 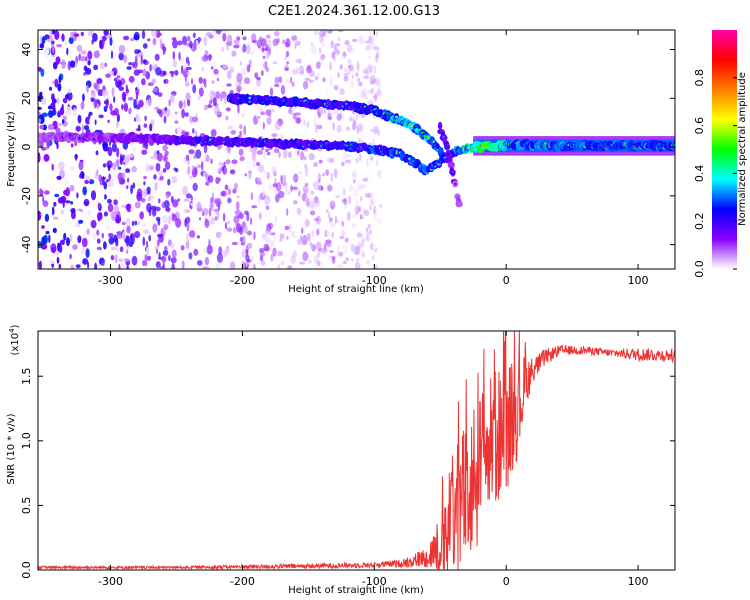 I want to click on colorbar-tick-label: 0.2, so click(x=699, y=221).